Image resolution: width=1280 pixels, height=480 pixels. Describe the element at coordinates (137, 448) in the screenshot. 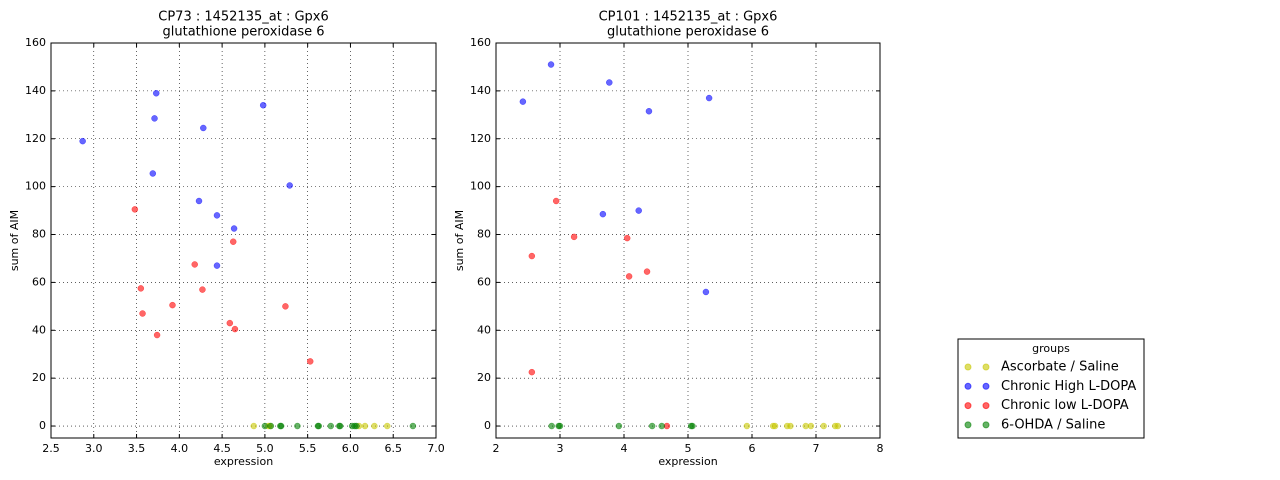

I see `x-tick-label: 3.5` at that location.